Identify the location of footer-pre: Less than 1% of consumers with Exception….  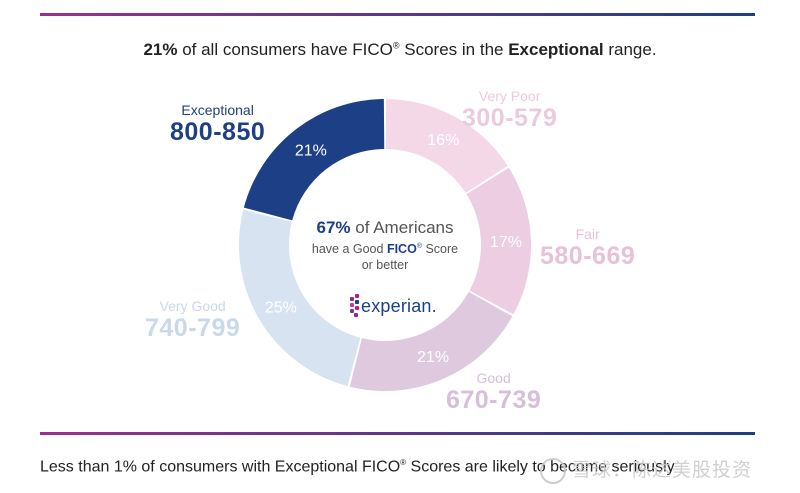
(220, 467).